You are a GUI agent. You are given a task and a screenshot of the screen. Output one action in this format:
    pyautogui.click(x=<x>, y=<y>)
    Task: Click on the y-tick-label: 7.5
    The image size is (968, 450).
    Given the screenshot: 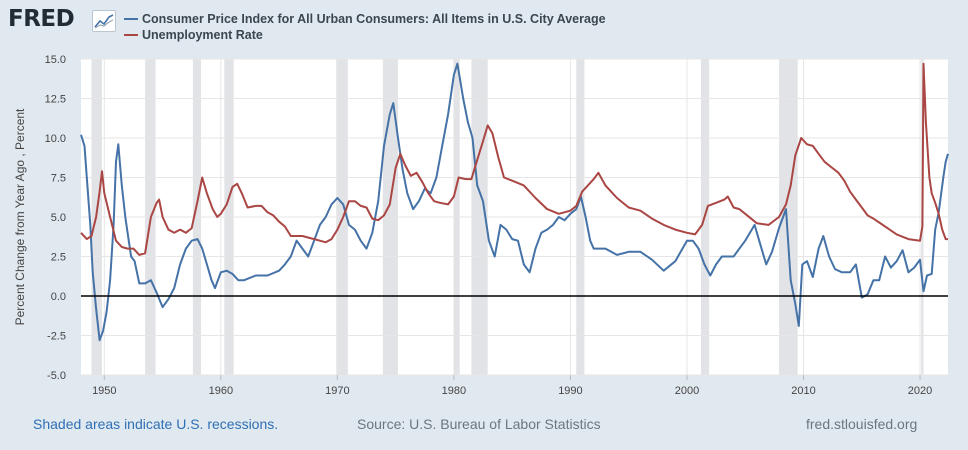 What is the action you would take?
    pyautogui.click(x=58, y=179)
    